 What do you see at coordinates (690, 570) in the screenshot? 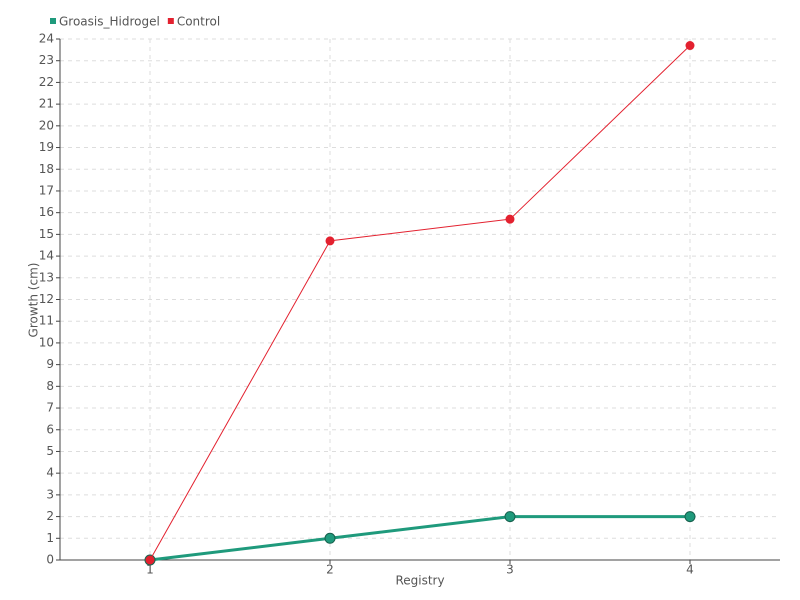
I see `x-tick-label: 4` at bounding box center [690, 570].